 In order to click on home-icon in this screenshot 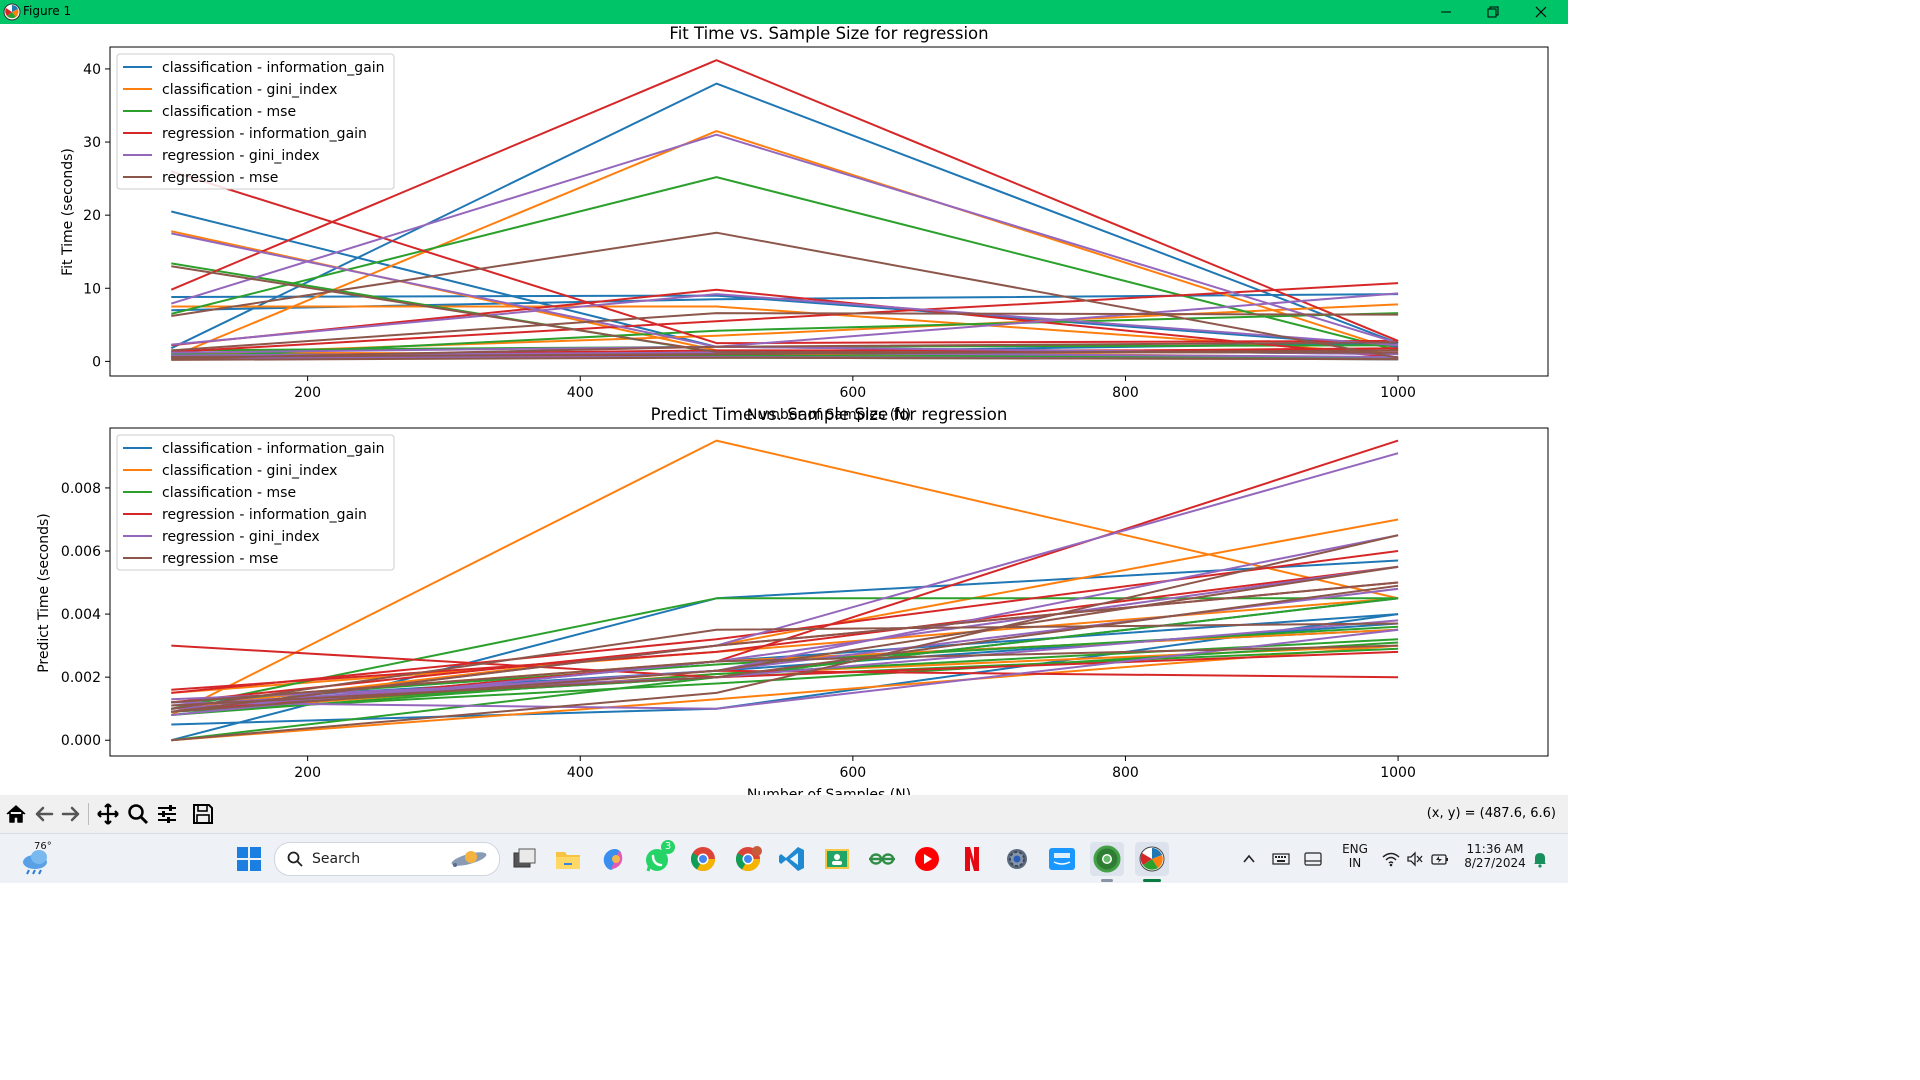, I will do `click(16, 814)`.